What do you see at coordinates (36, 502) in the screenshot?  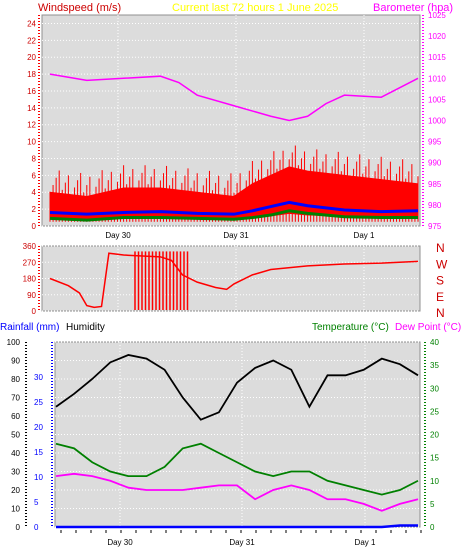 I see `rain-y-tick: 5` at bounding box center [36, 502].